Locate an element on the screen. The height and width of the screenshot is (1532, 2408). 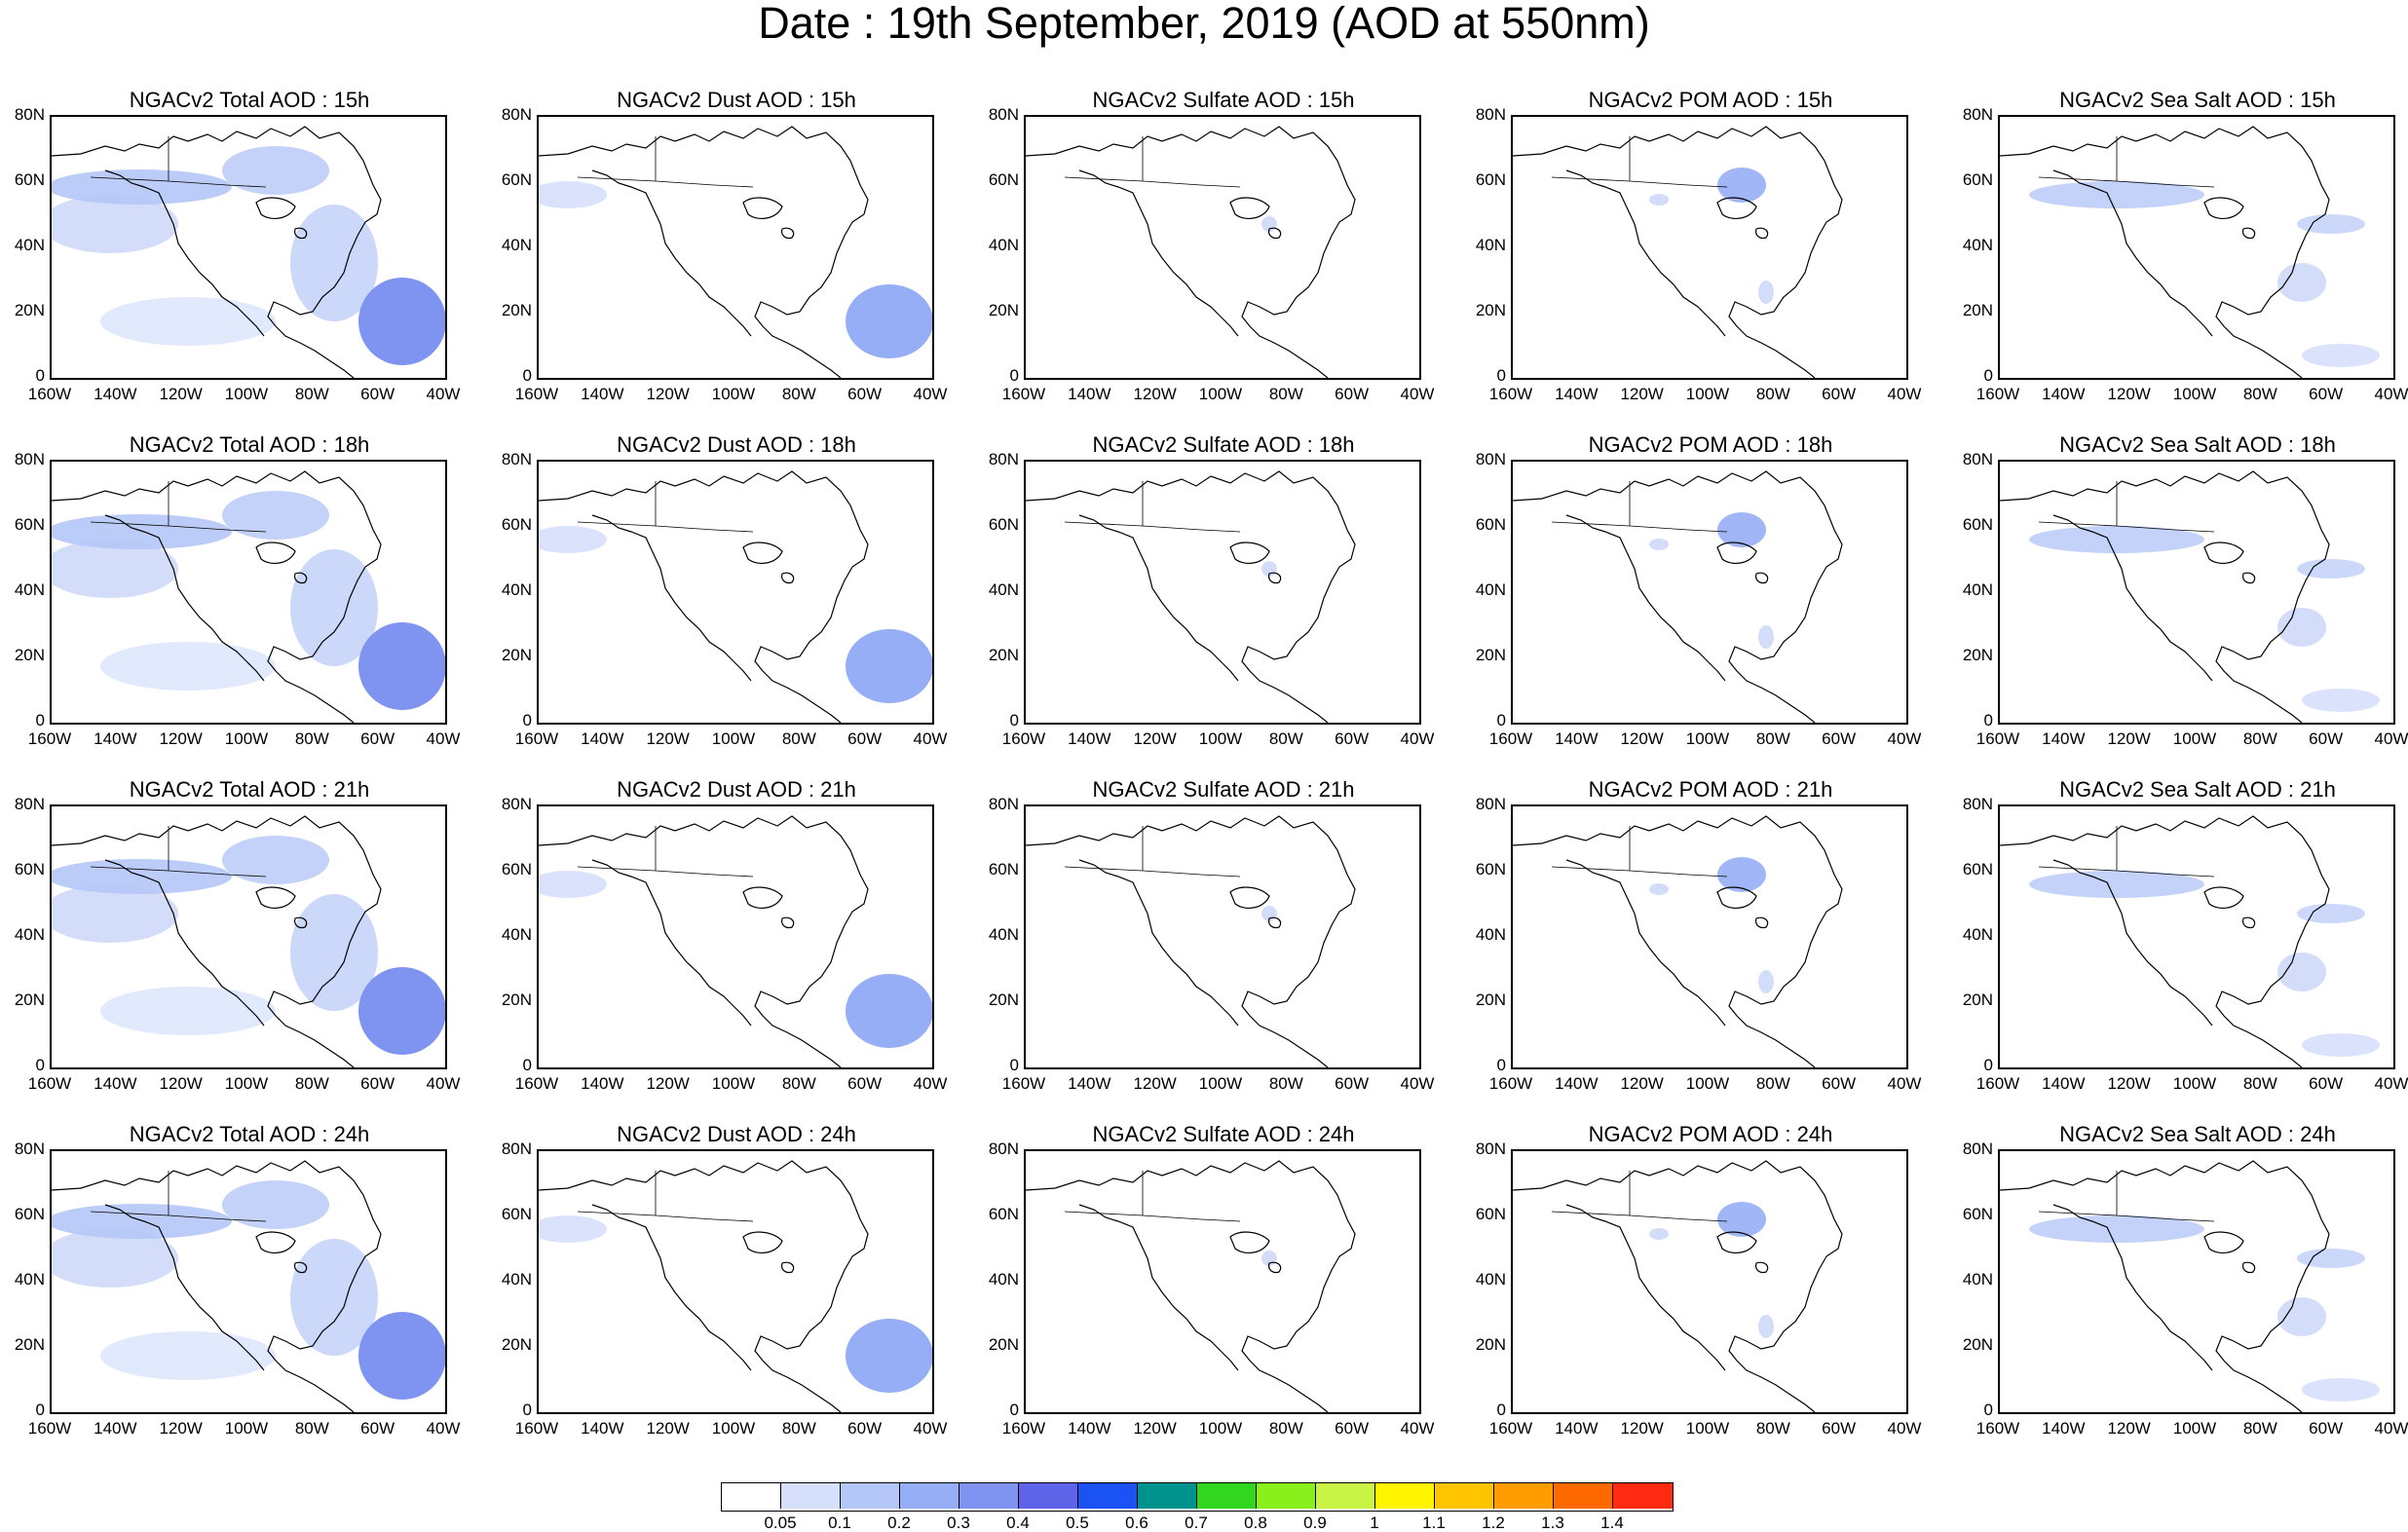
colorbar-label: 0.9 is located at coordinates (1315, 1522).